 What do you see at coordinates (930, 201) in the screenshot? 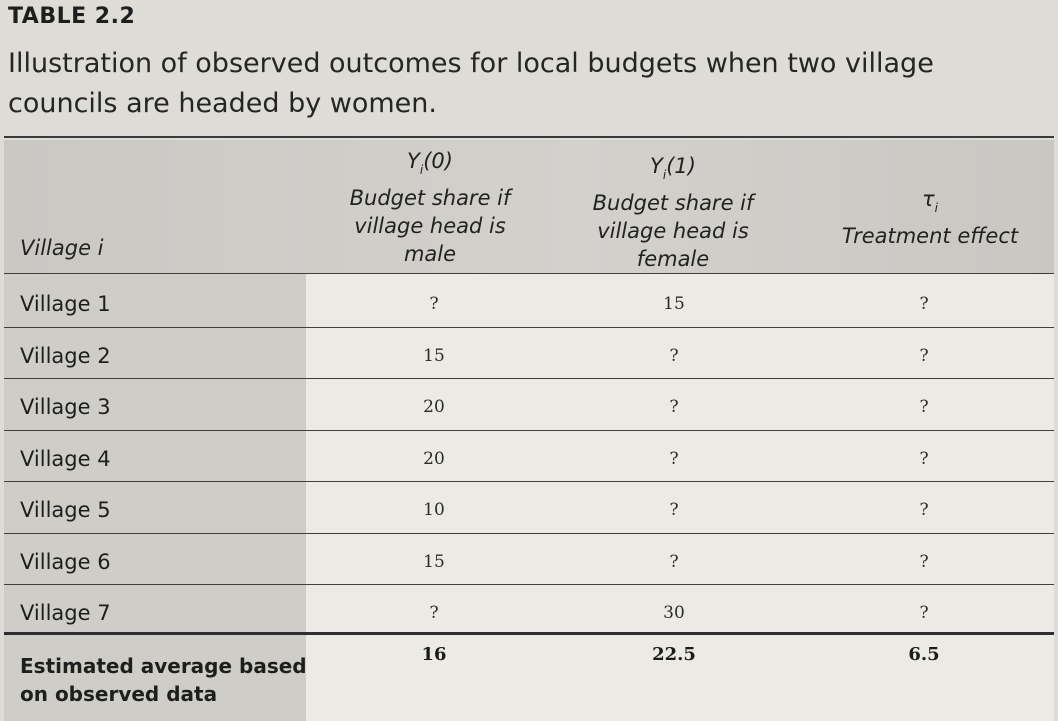
I see `header-tau-symbol: τi` at bounding box center [930, 201].